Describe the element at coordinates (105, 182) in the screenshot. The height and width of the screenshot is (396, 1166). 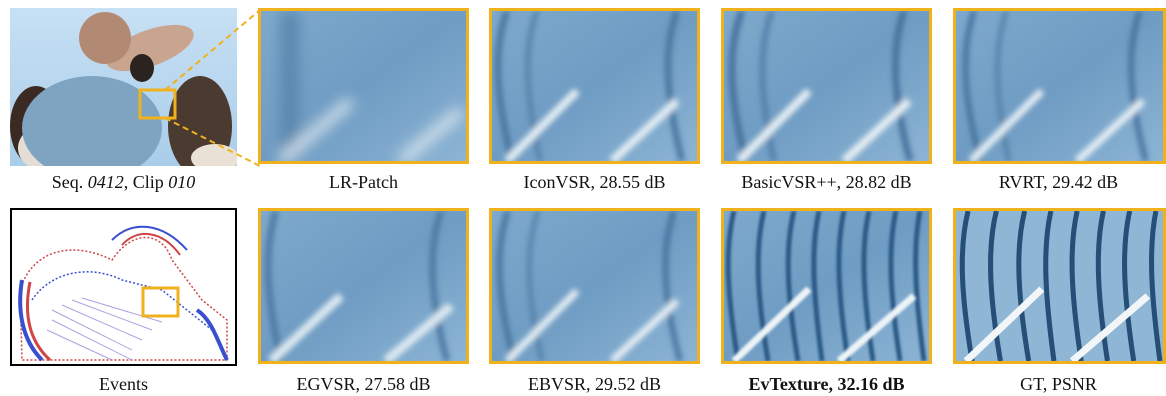
I see `seq-id: 0412` at that location.